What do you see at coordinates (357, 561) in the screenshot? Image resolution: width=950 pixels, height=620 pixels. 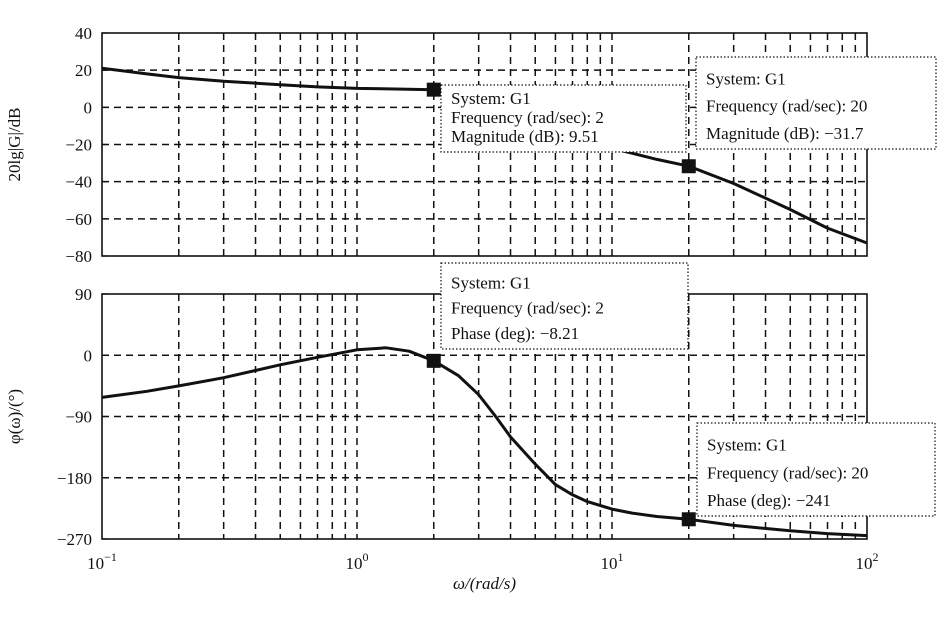 I see `phase-xtick-label: 10⁰` at bounding box center [357, 561].